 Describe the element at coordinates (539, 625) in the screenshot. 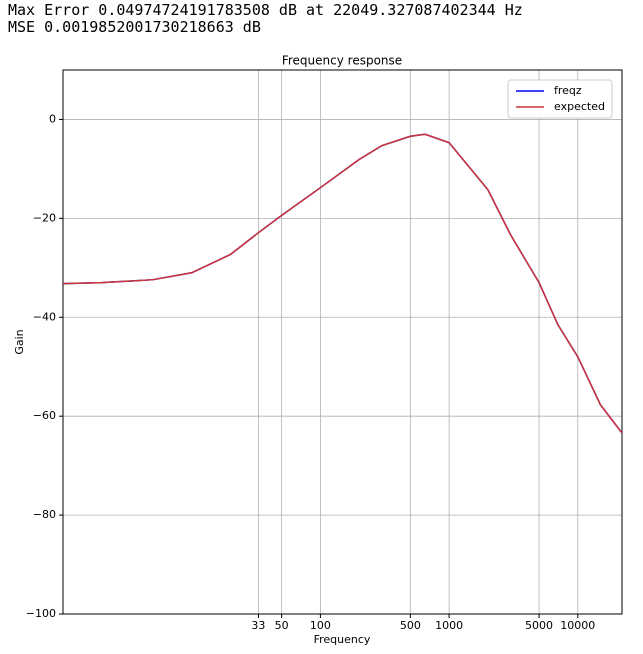

I see `x-tick-label: 5000` at that location.